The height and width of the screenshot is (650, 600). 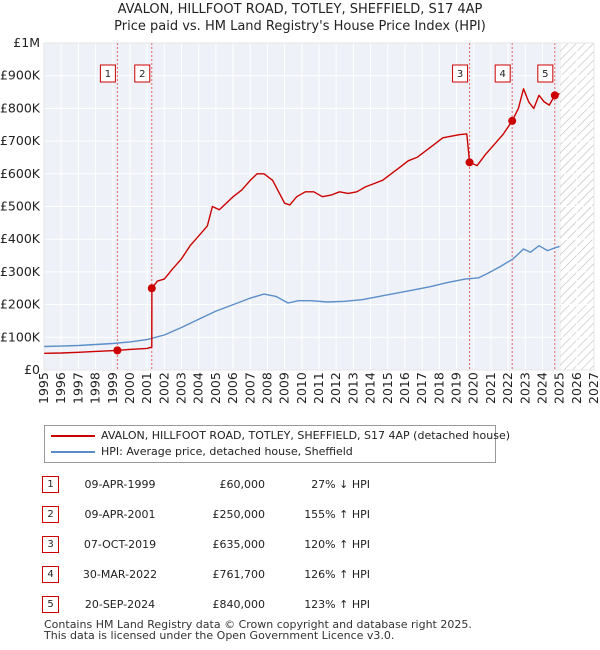 I want to click on sale-price: £761,700, so click(x=239, y=574).